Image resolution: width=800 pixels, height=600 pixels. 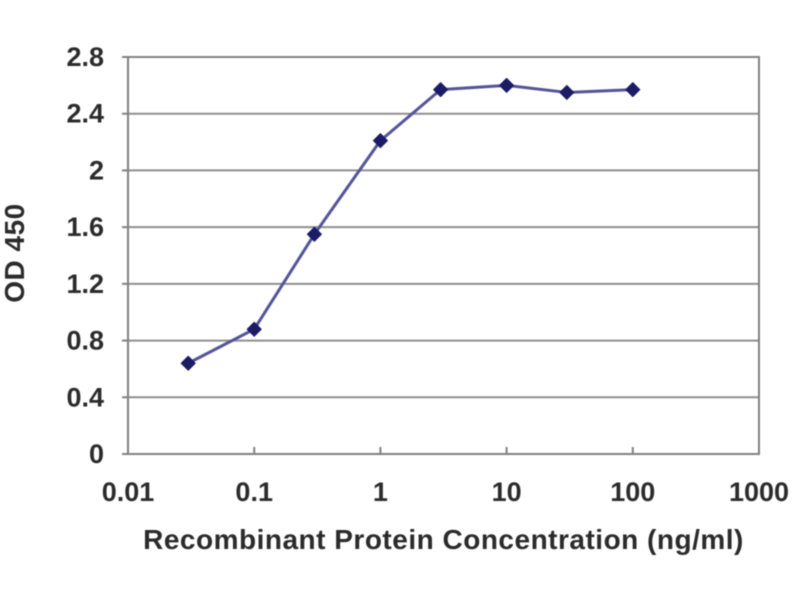 What do you see at coordinates (85, 57) in the screenshot?
I see `y-tick-label: 2.8` at bounding box center [85, 57].